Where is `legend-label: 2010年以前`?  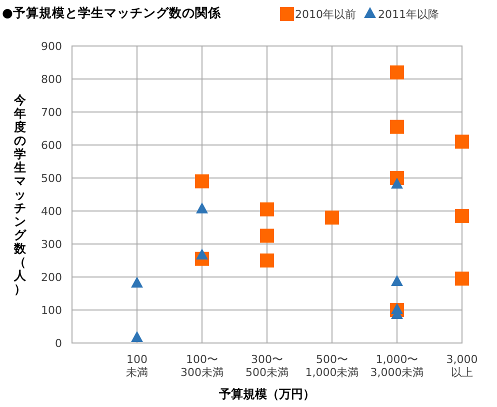 legend-label: 2010年以前 is located at coordinates (325, 14).